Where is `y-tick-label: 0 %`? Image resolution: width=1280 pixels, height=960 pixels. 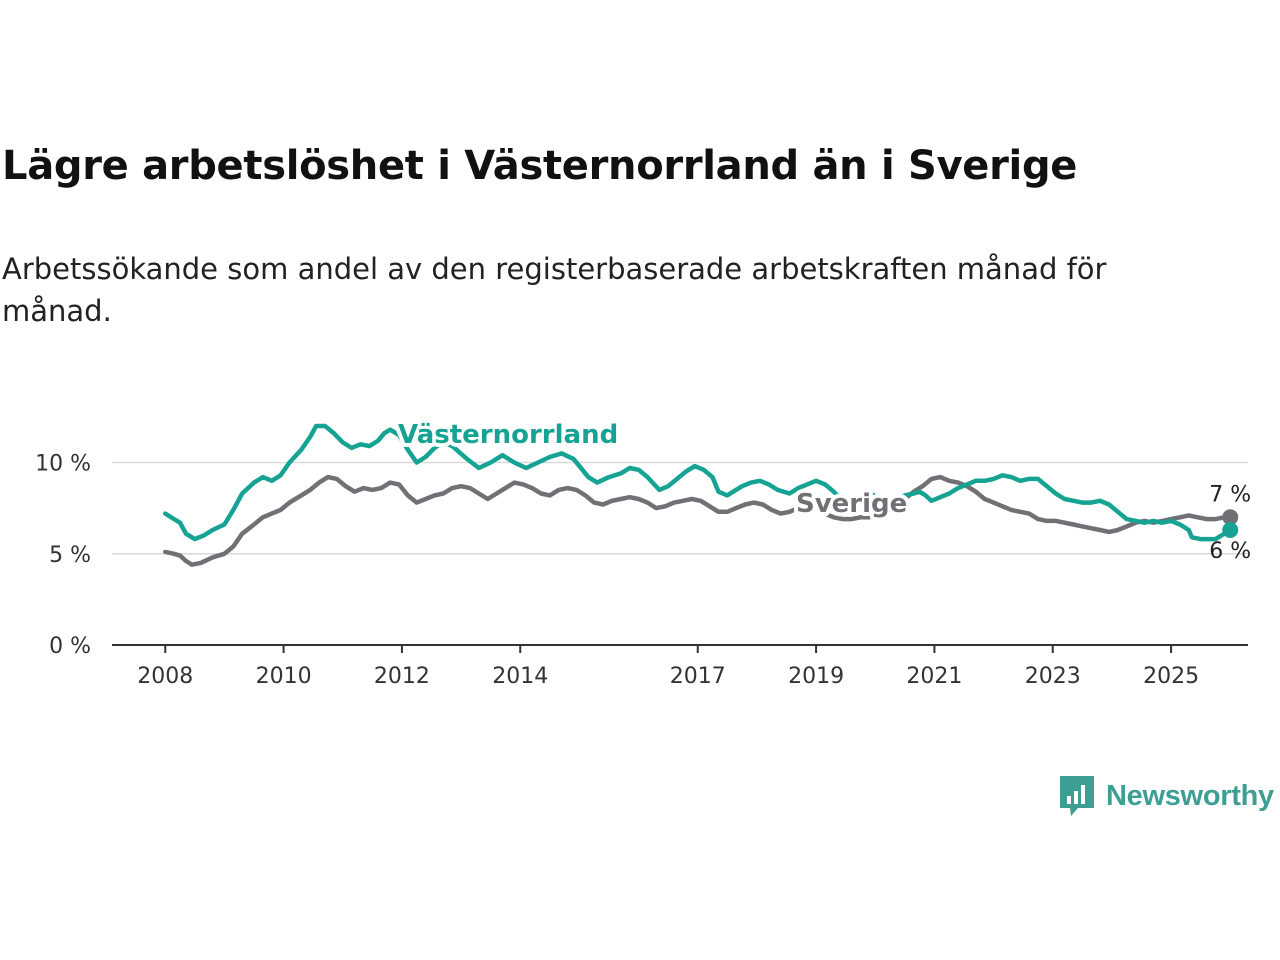
y-tick-label: 0 % is located at coordinates (70, 646).